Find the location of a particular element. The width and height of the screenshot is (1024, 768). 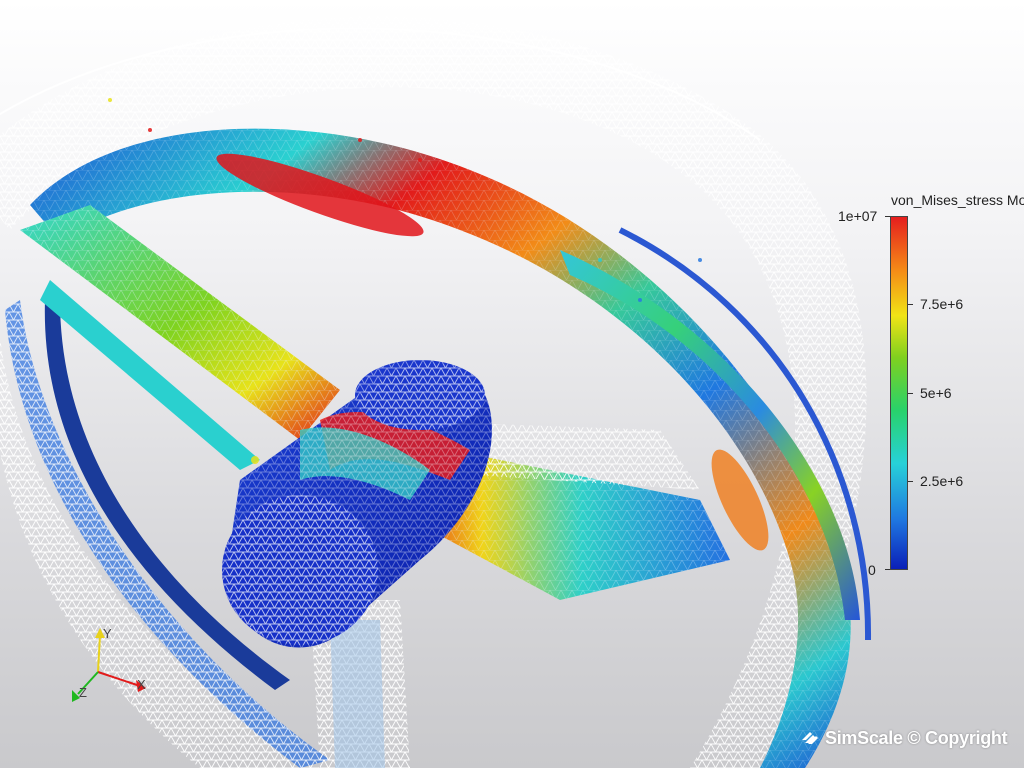

rim-hotspot-top is located at coordinates (320, 195).